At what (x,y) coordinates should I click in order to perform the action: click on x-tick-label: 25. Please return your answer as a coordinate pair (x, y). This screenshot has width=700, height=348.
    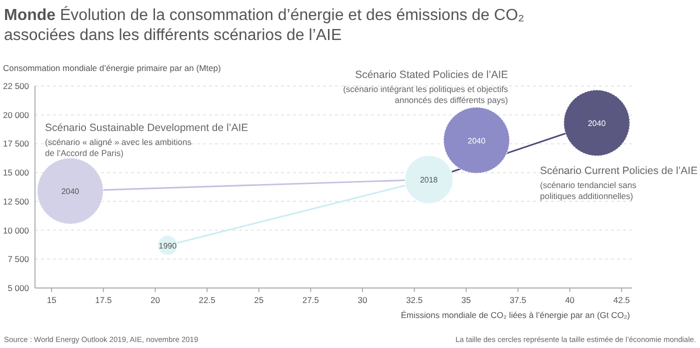
    Looking at the image, I should click on (259, 300).